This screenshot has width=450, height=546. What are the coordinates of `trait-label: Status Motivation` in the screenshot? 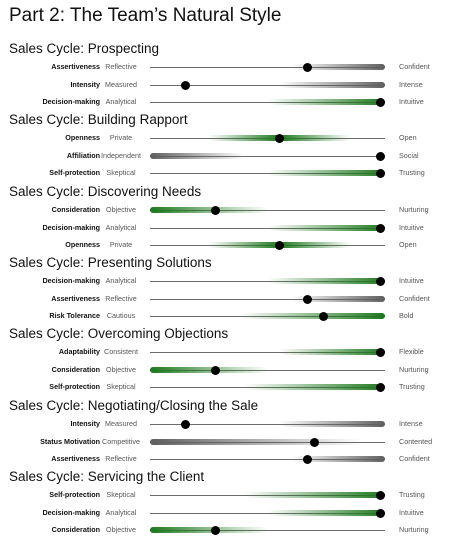 It's located at (70, 441).